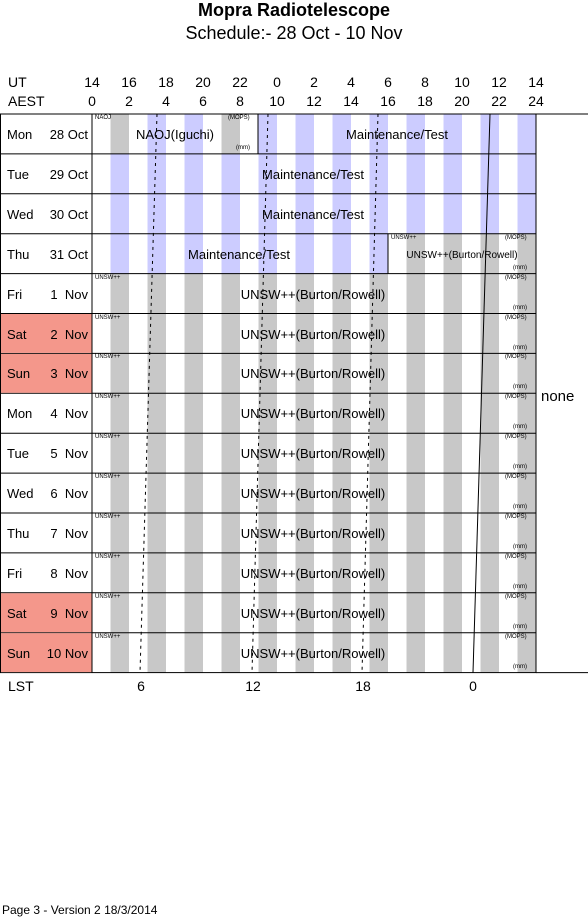  I want to click on day-date: 4 Nov, so click(69, 414).